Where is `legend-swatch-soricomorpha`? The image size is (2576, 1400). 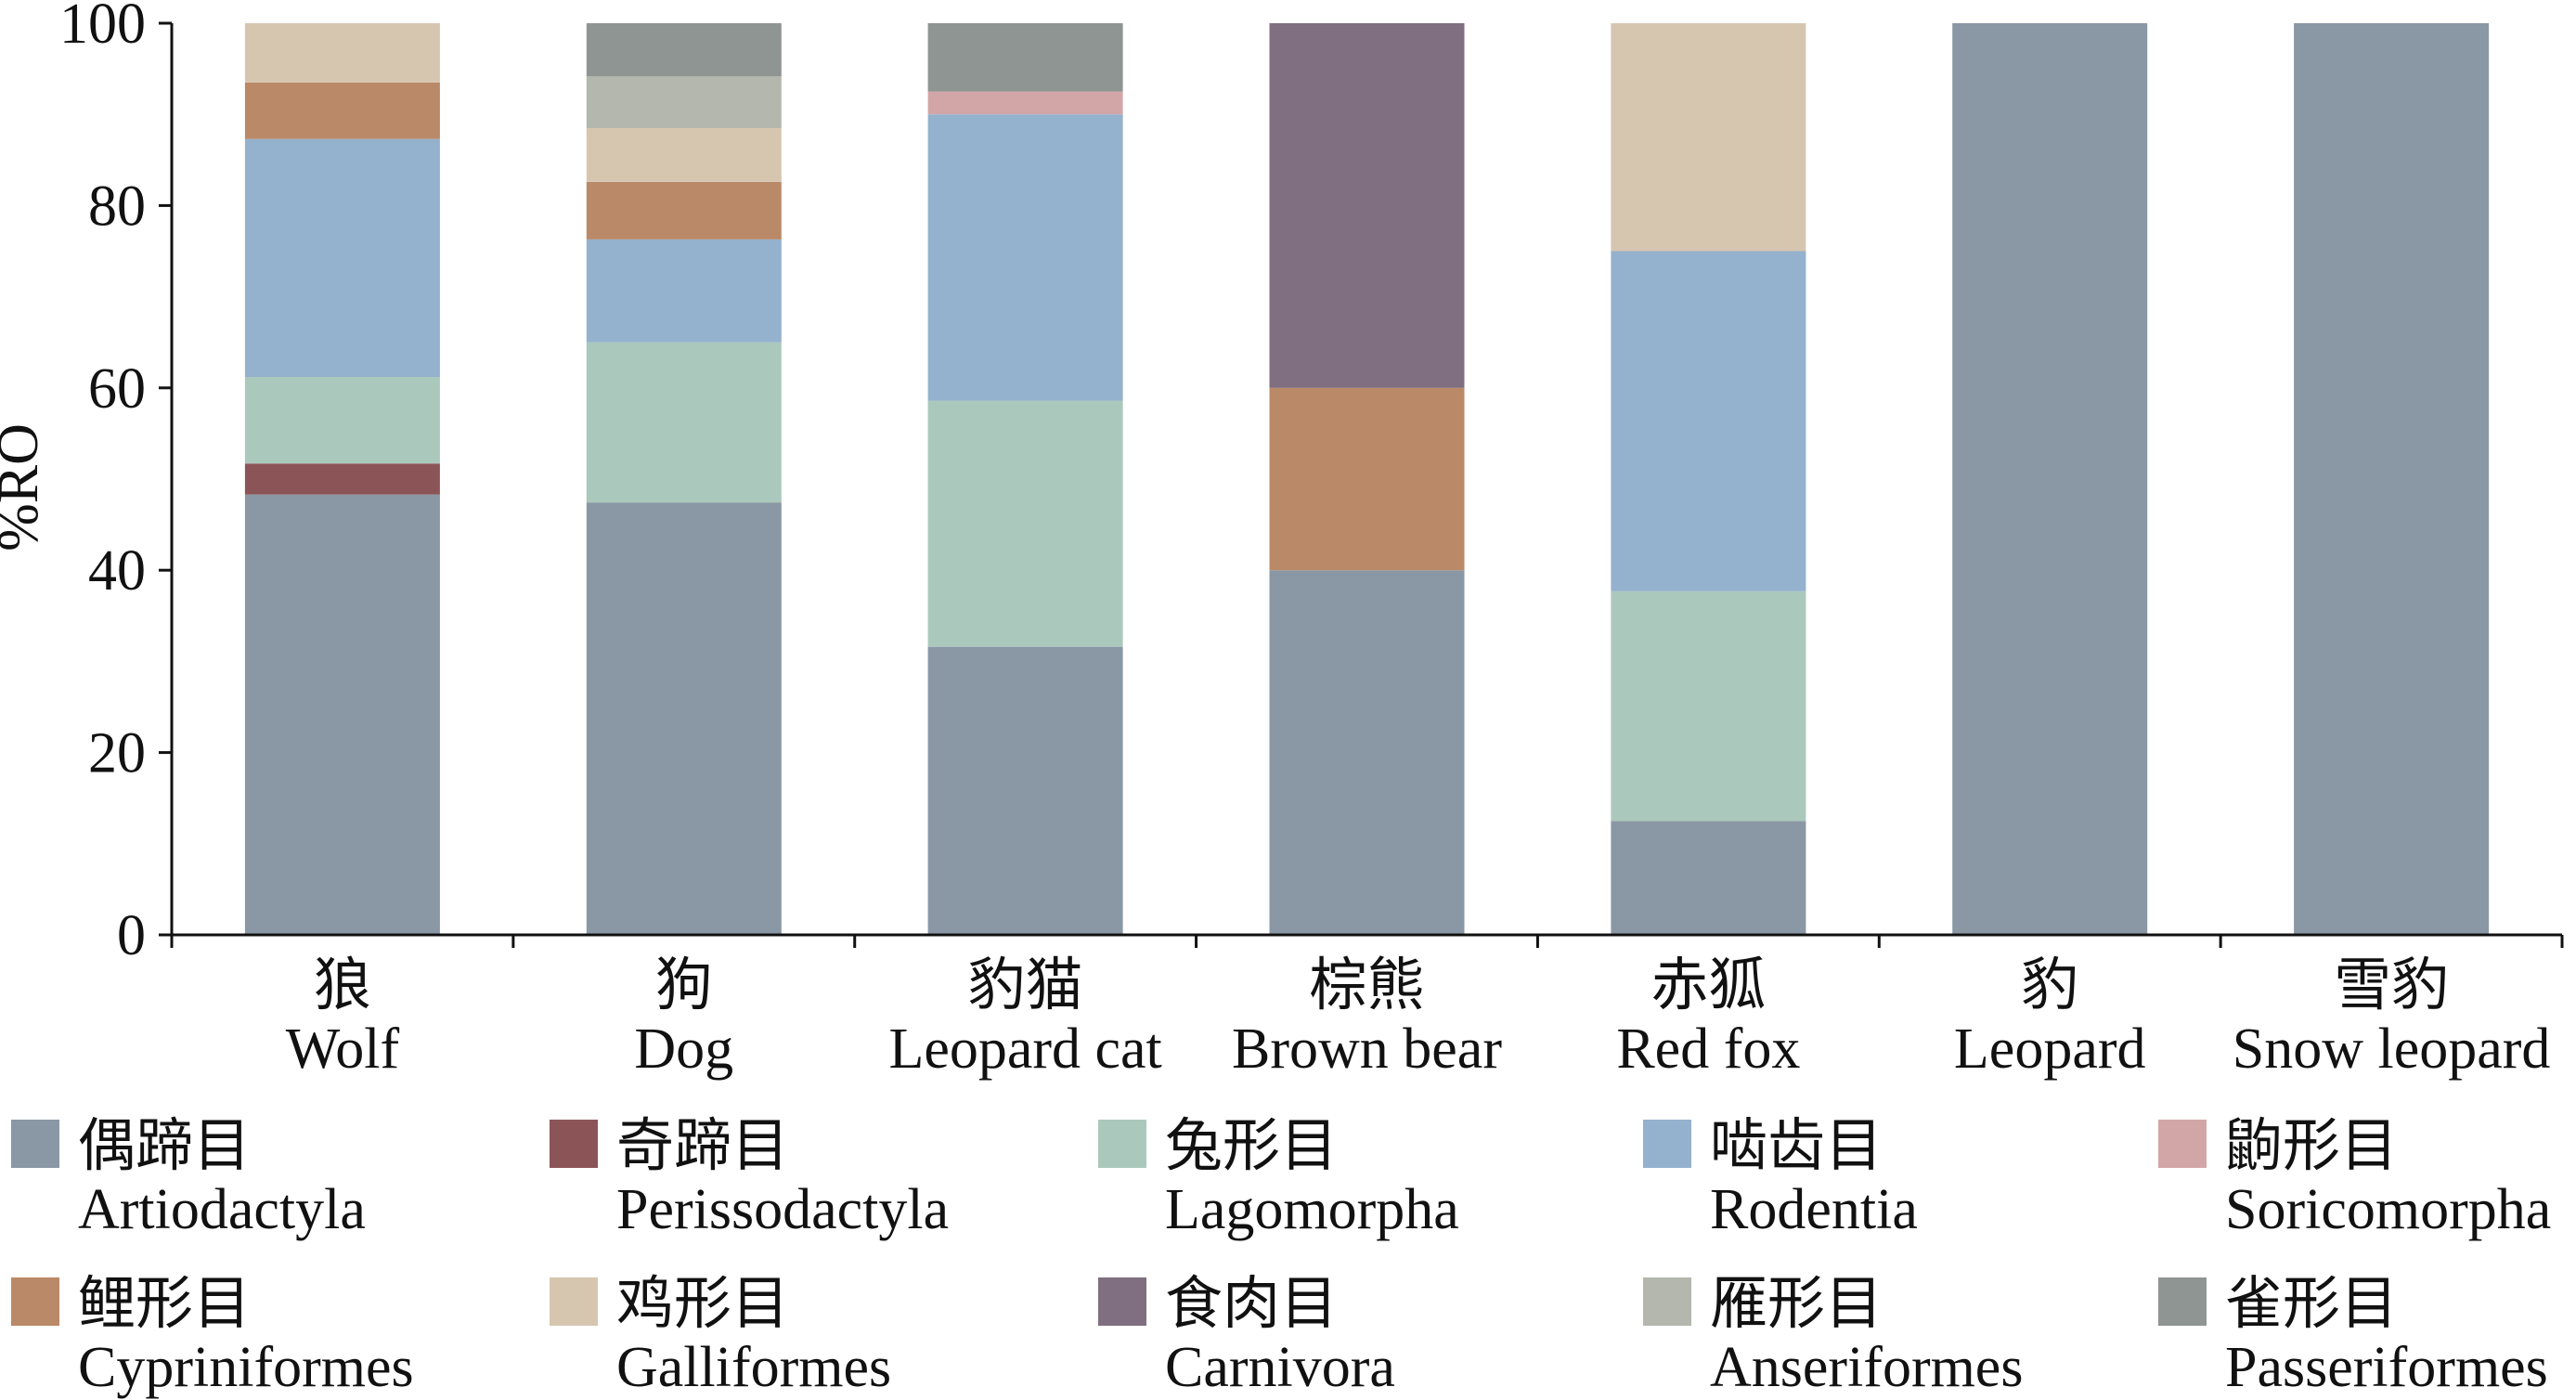 legend-swatch-soricomorpha is located at coordinates (2182, 1144).